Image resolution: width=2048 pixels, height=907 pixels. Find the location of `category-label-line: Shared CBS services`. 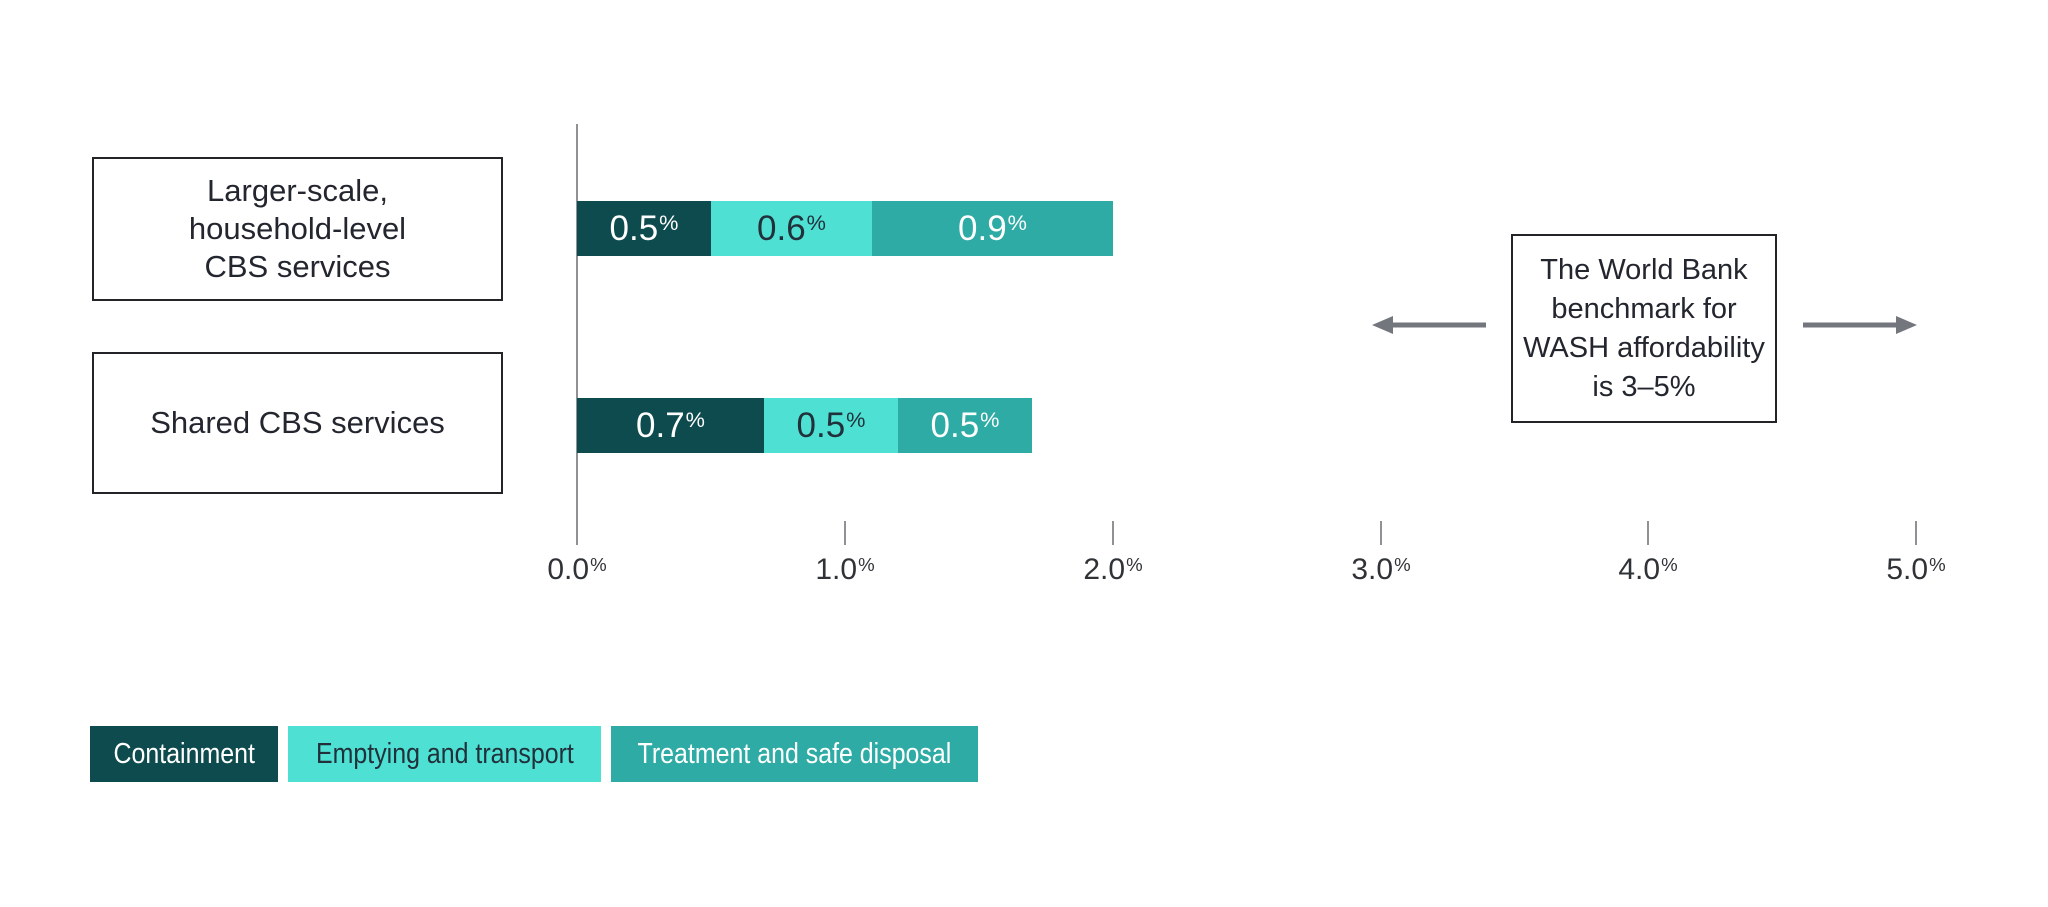

category-label-line: Shared CBS services is located at coordinates (297, 422).